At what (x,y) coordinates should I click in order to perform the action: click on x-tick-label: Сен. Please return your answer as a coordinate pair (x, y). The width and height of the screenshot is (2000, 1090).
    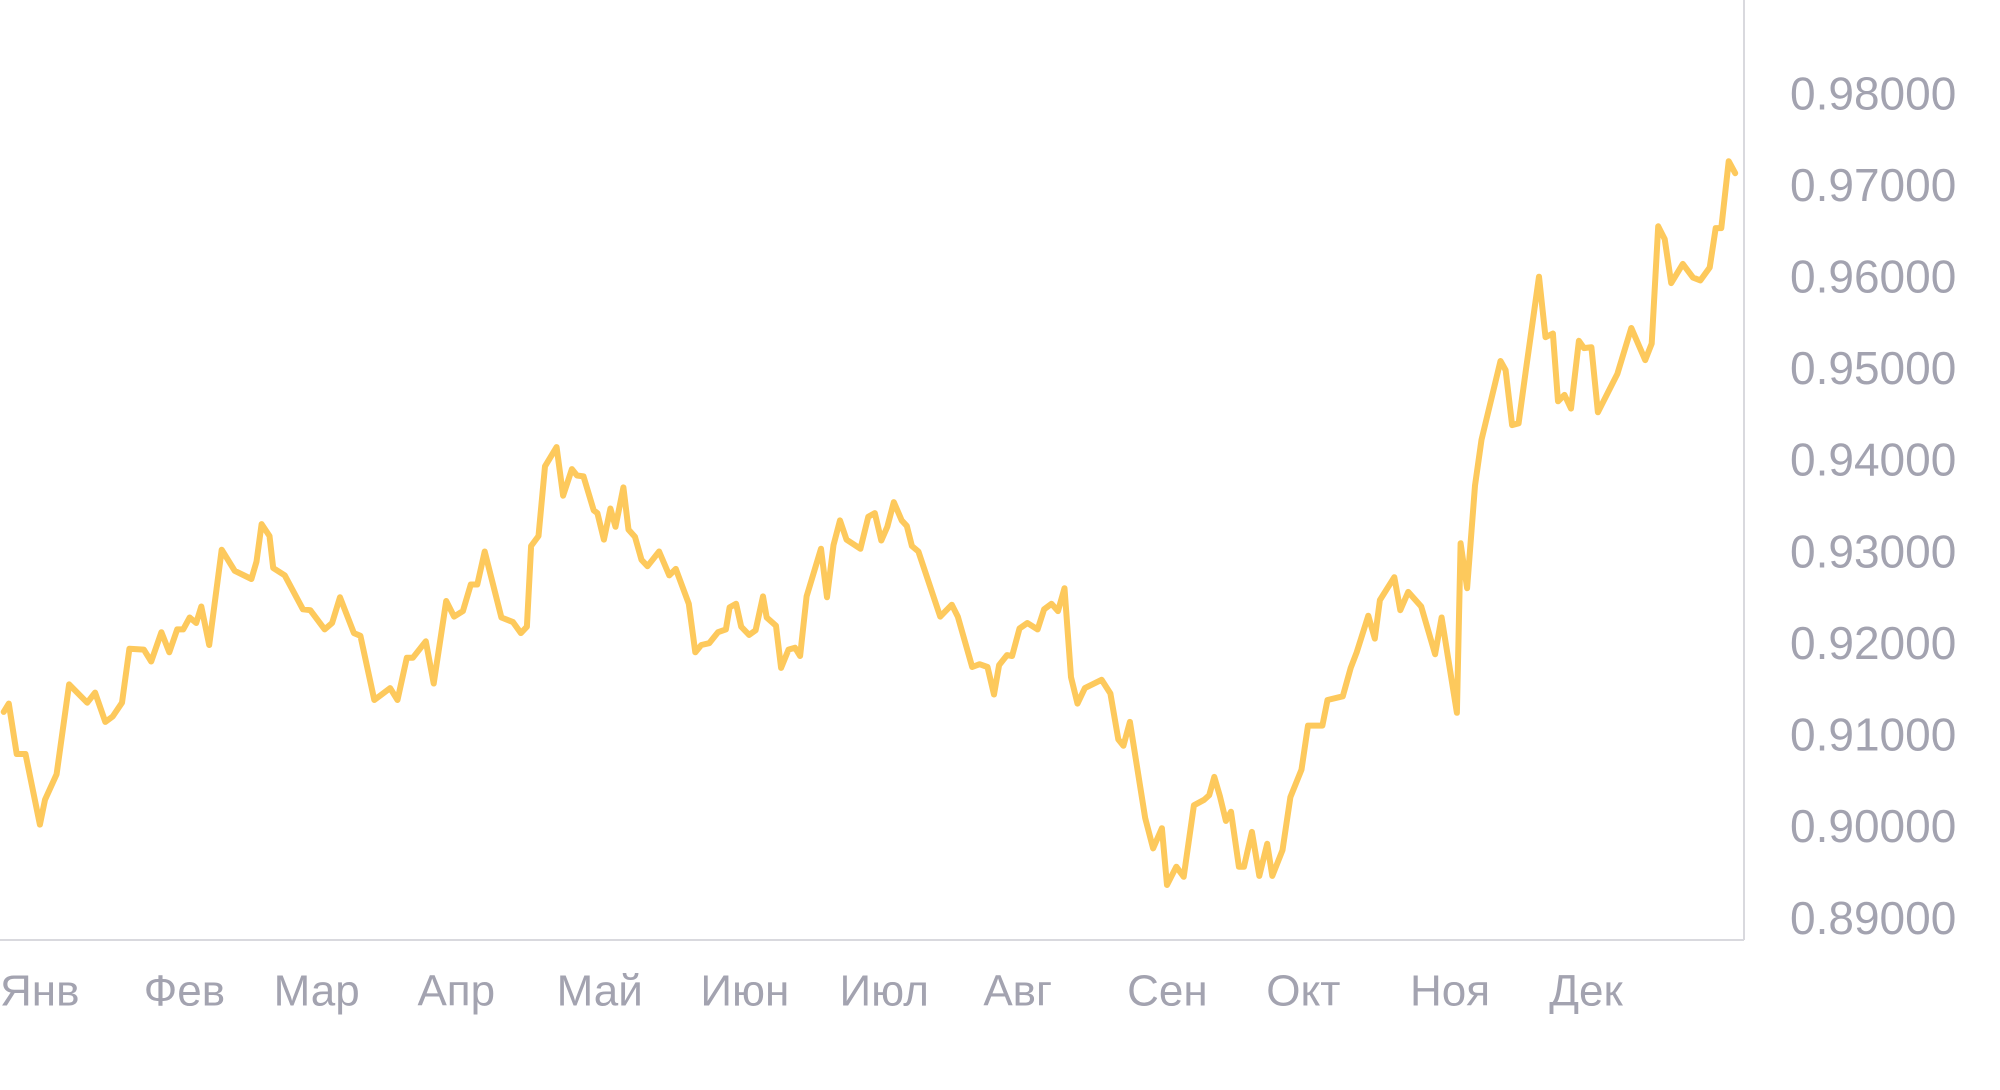
    Looking at the image, I should click on (1167, 991).